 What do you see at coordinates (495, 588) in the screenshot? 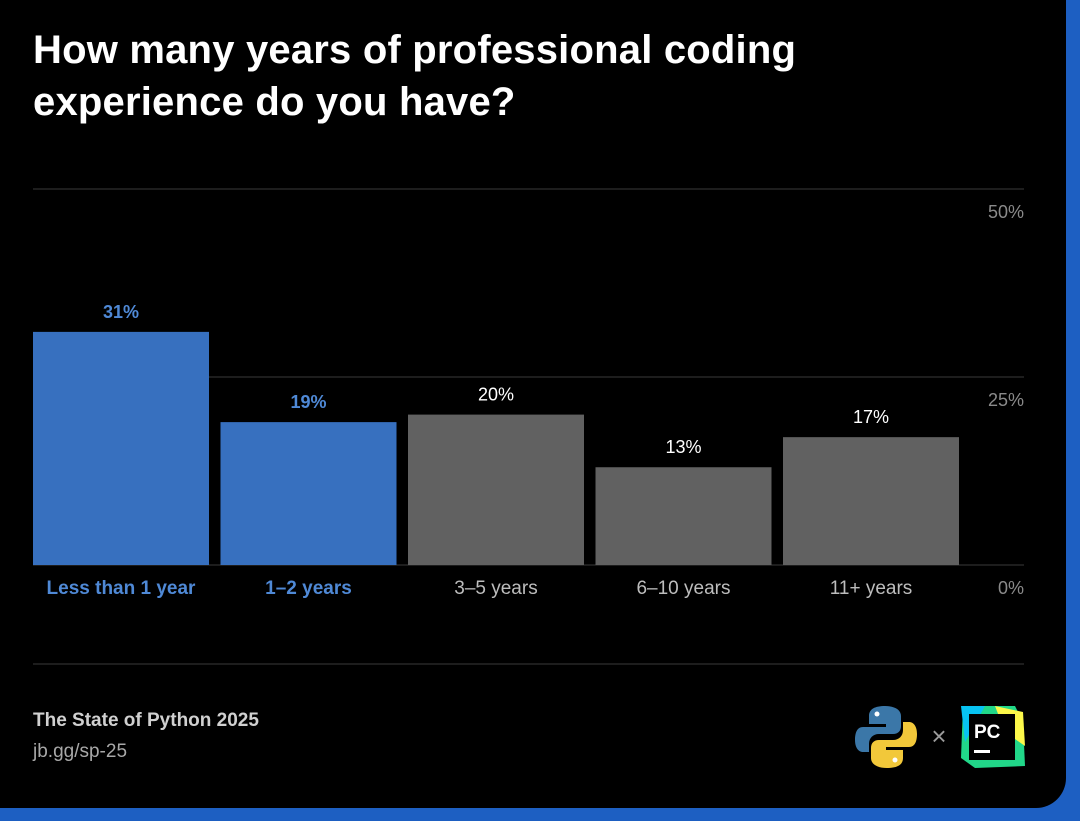
I see `x-tick-label: 3–5 years` at bounding box center [495, 588].